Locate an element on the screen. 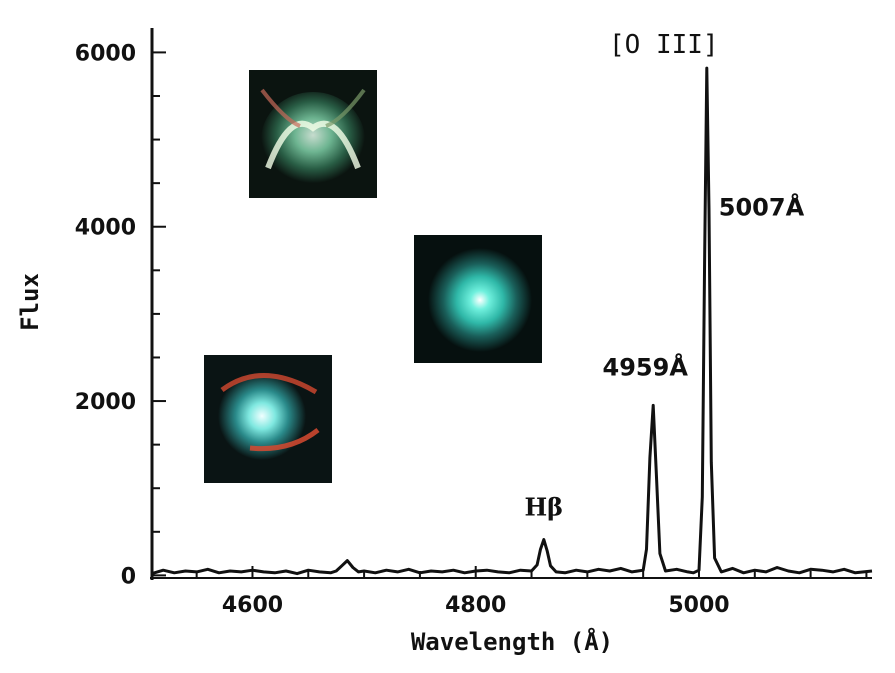 The image size is (895, 673). y-tick-label: 2000 is located at coordinates (105, 402).